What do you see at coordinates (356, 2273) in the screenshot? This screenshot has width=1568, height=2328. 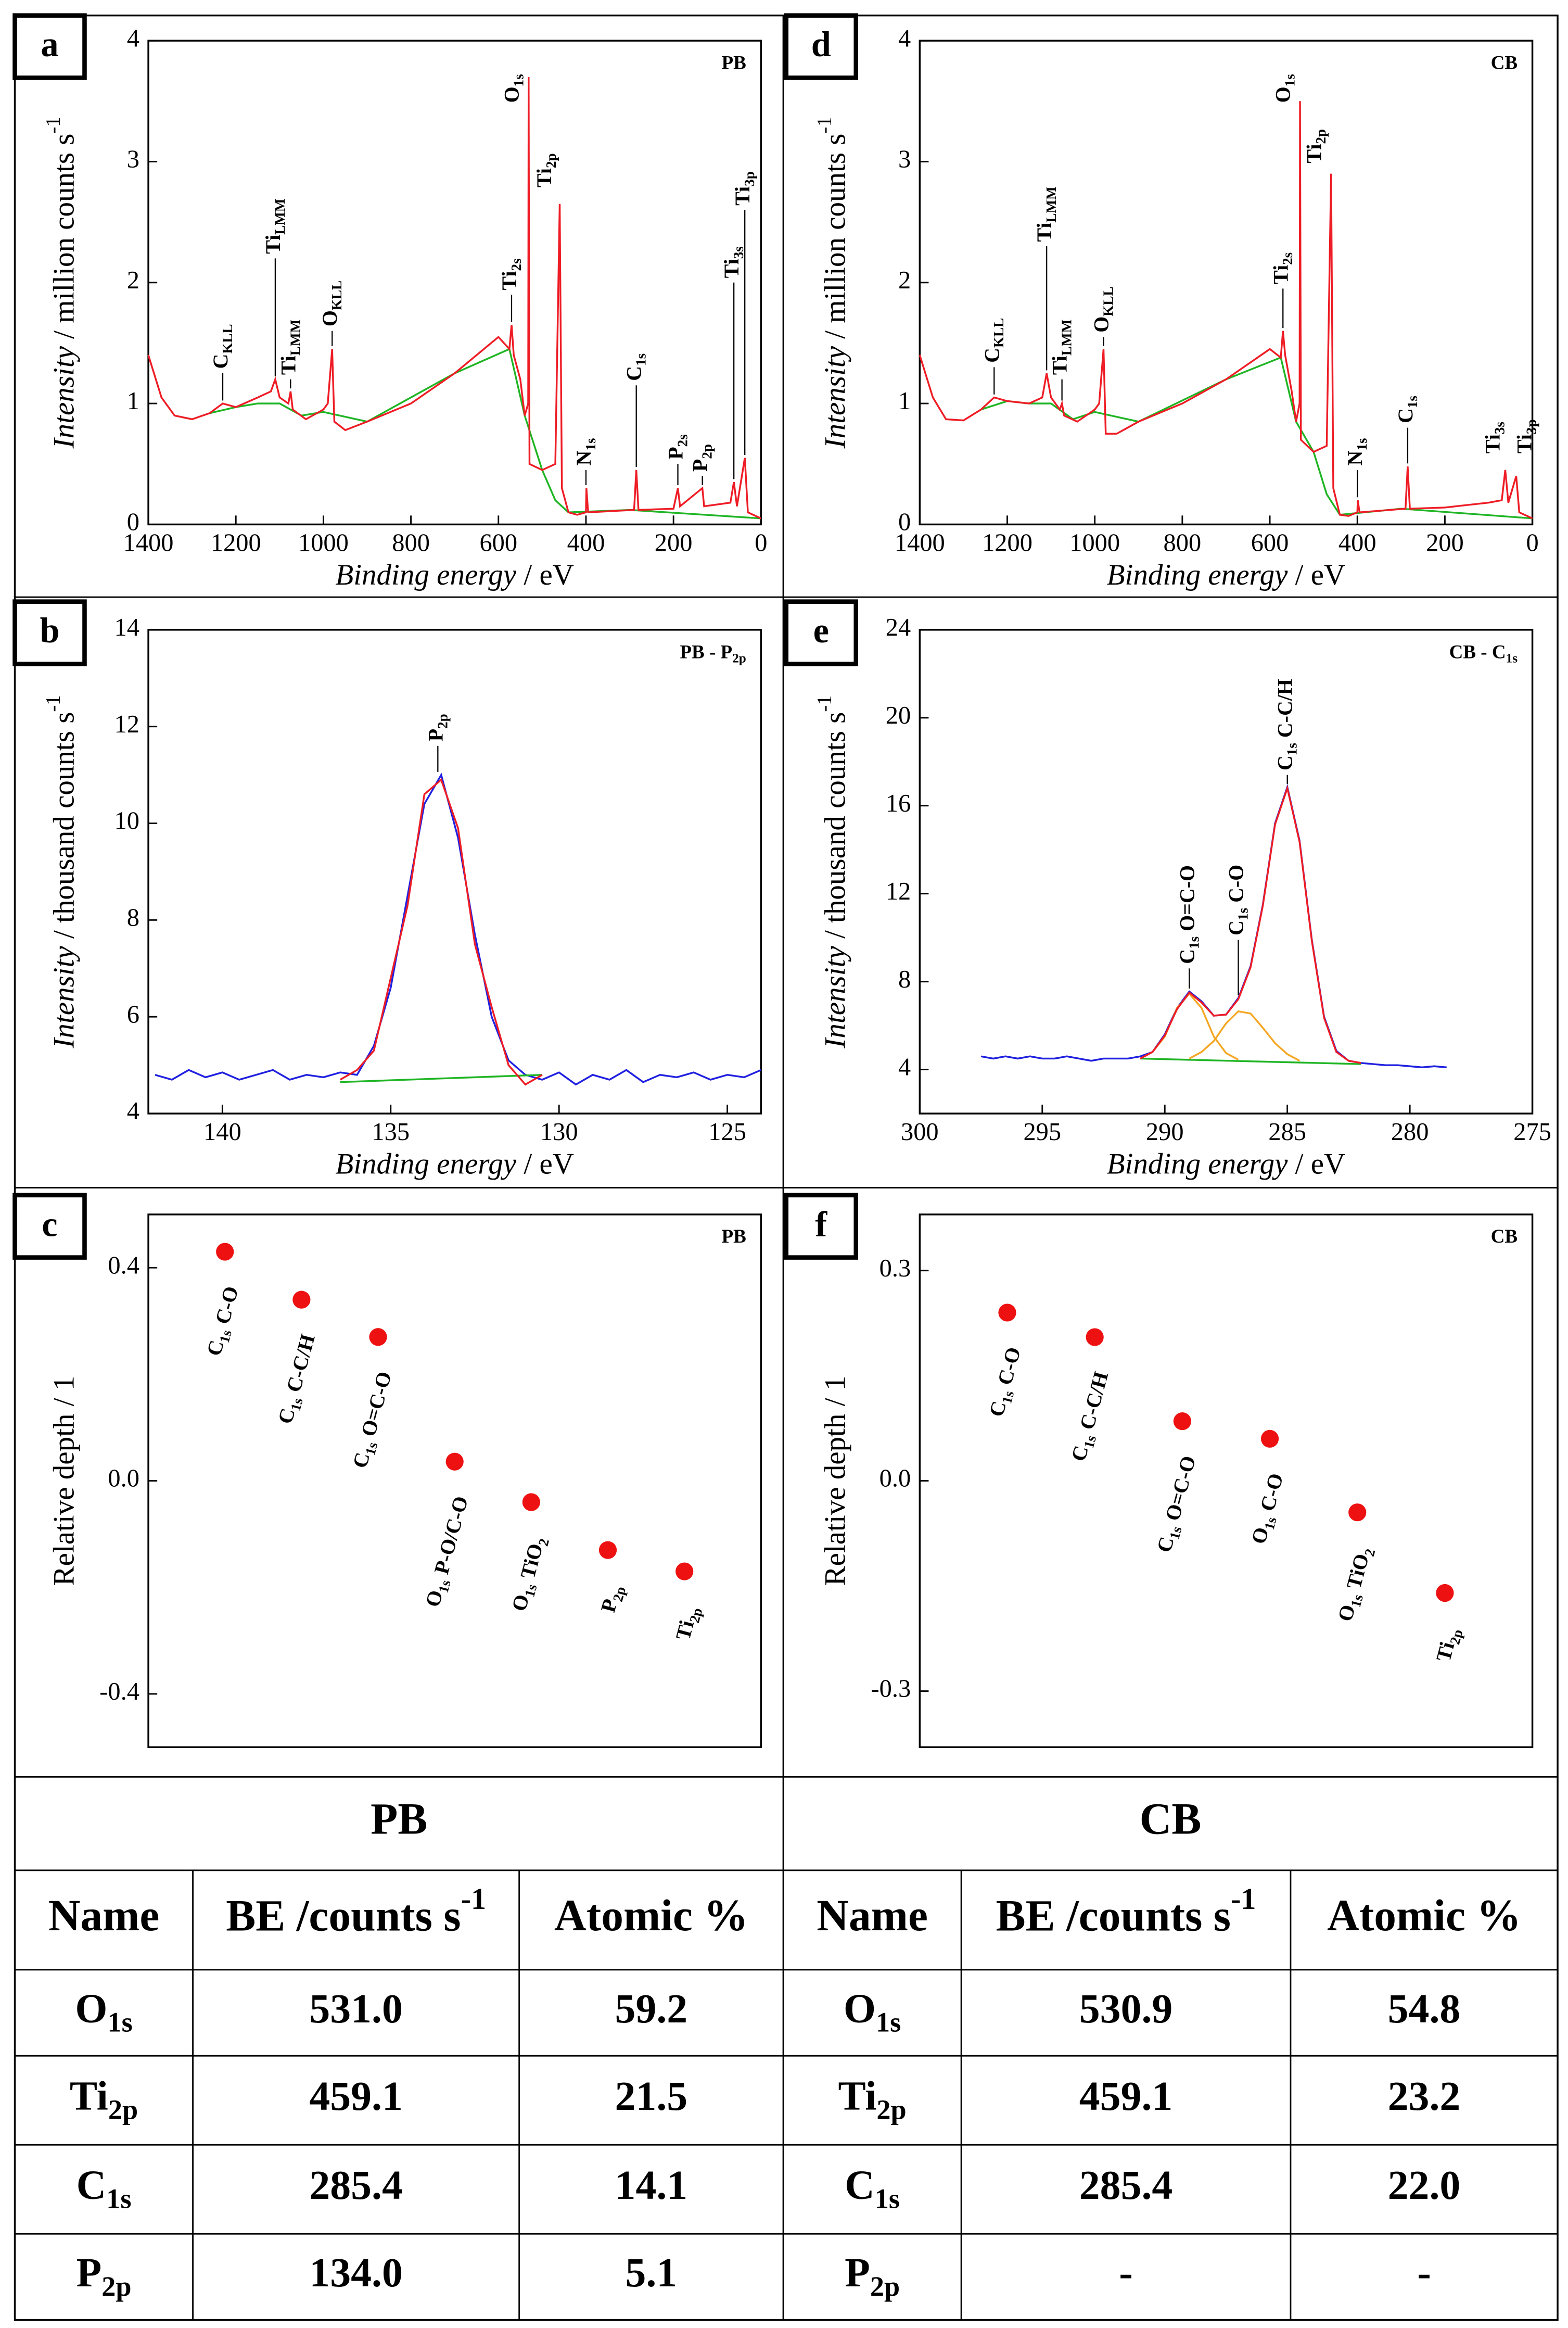 I see `table-cell: 134.0` at bounding box center [356, 2273].